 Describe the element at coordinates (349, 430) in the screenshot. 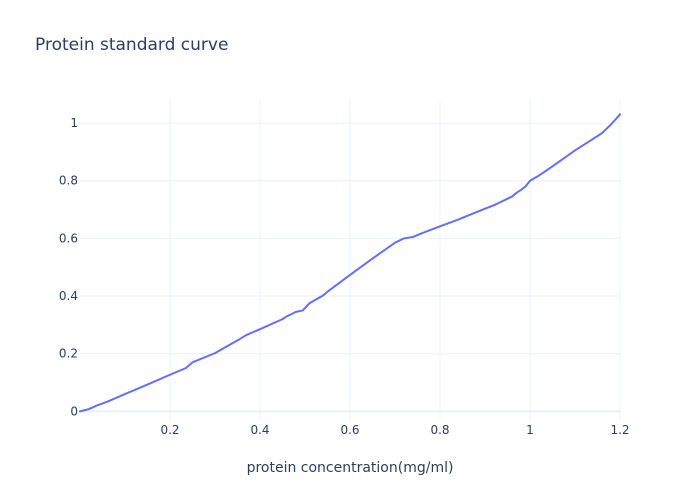

I see `x-tick-label: 0.6` at that location.